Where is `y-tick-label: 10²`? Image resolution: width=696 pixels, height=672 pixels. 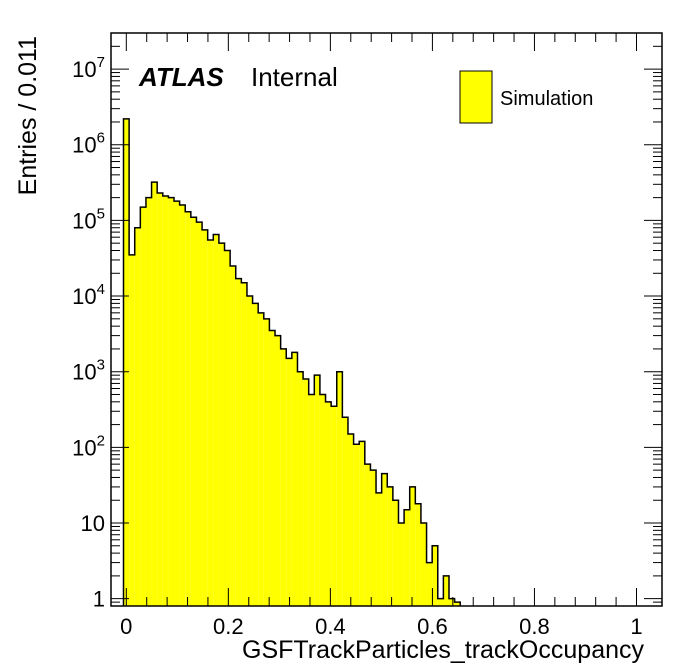
y-tick-label: 10² is located at coordinates (88, 446).